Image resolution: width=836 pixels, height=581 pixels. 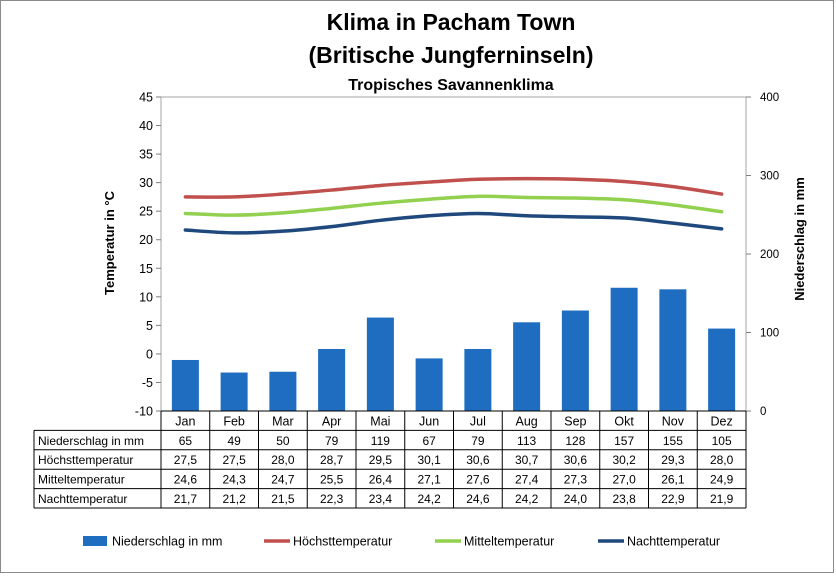 What do you see at coordinates (722, 421) in the screenshot?
I see `x-tick-label-dez: Dez` at bounding box center [722, 421].